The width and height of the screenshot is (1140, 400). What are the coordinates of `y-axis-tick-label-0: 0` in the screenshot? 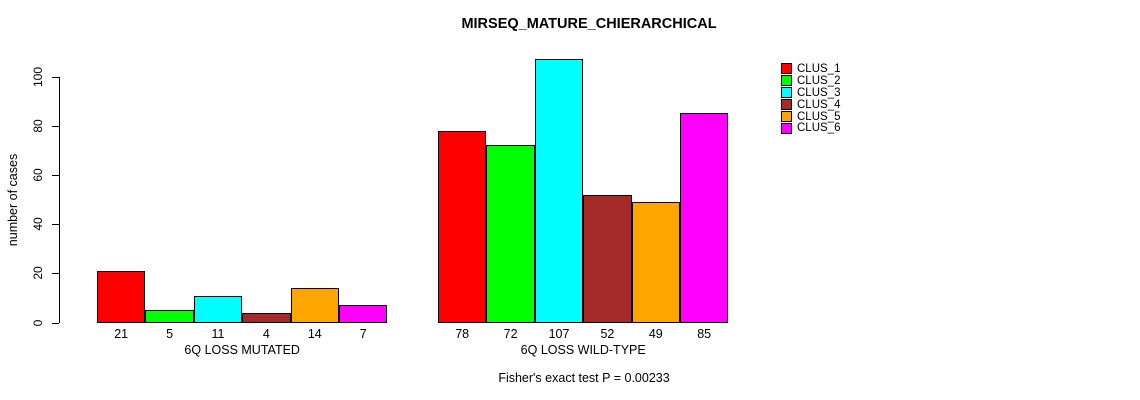 It's located at (38, 323).